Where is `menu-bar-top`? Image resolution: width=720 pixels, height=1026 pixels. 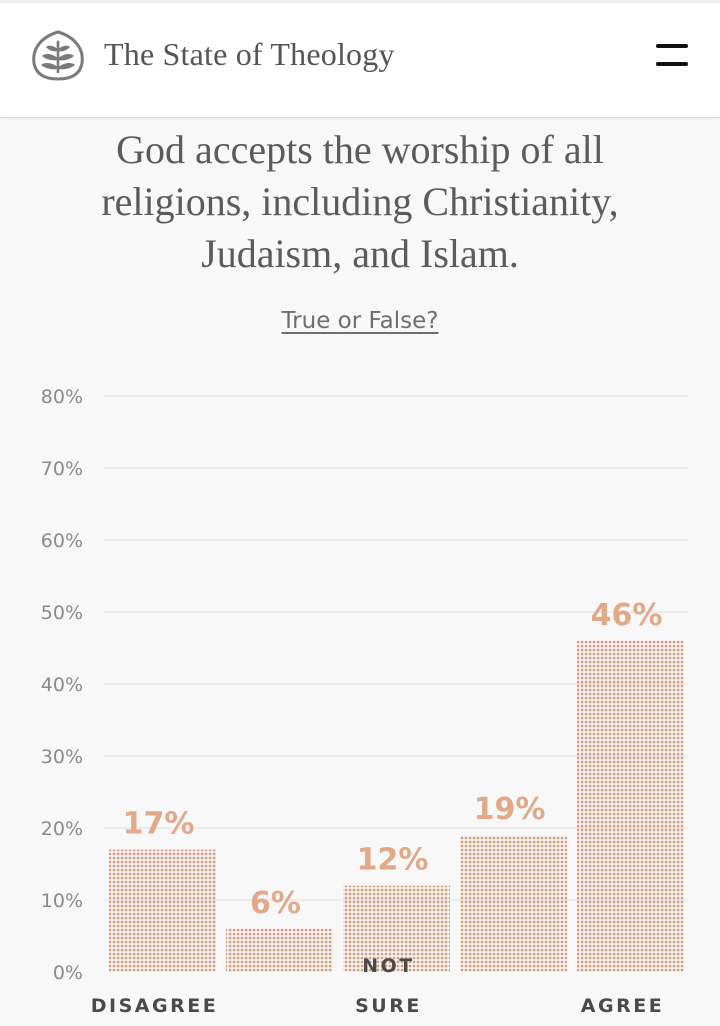
menu-bar-top is located at coordinates (672, 46).